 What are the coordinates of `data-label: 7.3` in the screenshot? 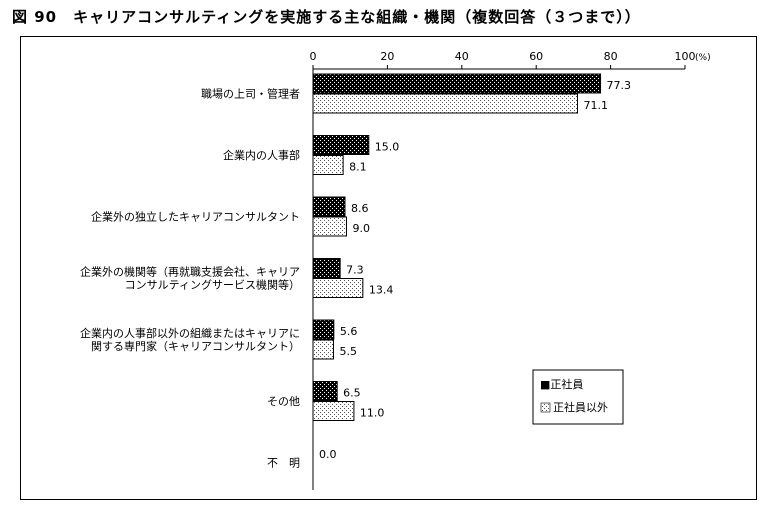 It's located at (355, 270).